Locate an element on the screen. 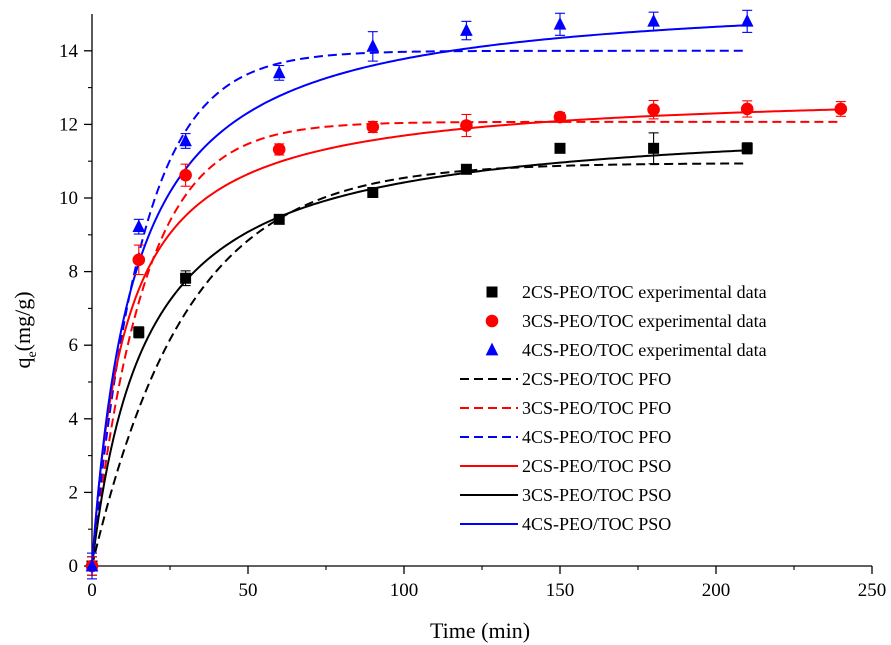 The height and width of the screenshot is (645, 891). x-tick-label: 250 is located at coordinates (872, 590).